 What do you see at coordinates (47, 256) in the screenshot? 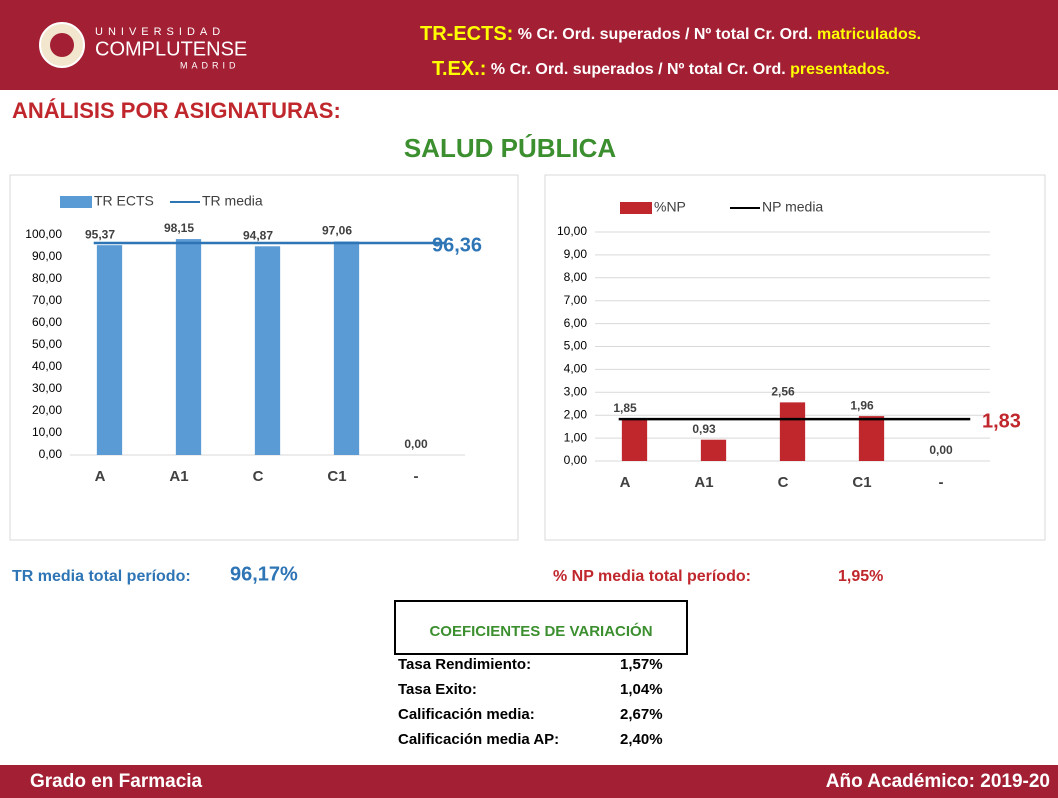
I see `y-tick-label: 90,00` at bounding box center [47, 256].